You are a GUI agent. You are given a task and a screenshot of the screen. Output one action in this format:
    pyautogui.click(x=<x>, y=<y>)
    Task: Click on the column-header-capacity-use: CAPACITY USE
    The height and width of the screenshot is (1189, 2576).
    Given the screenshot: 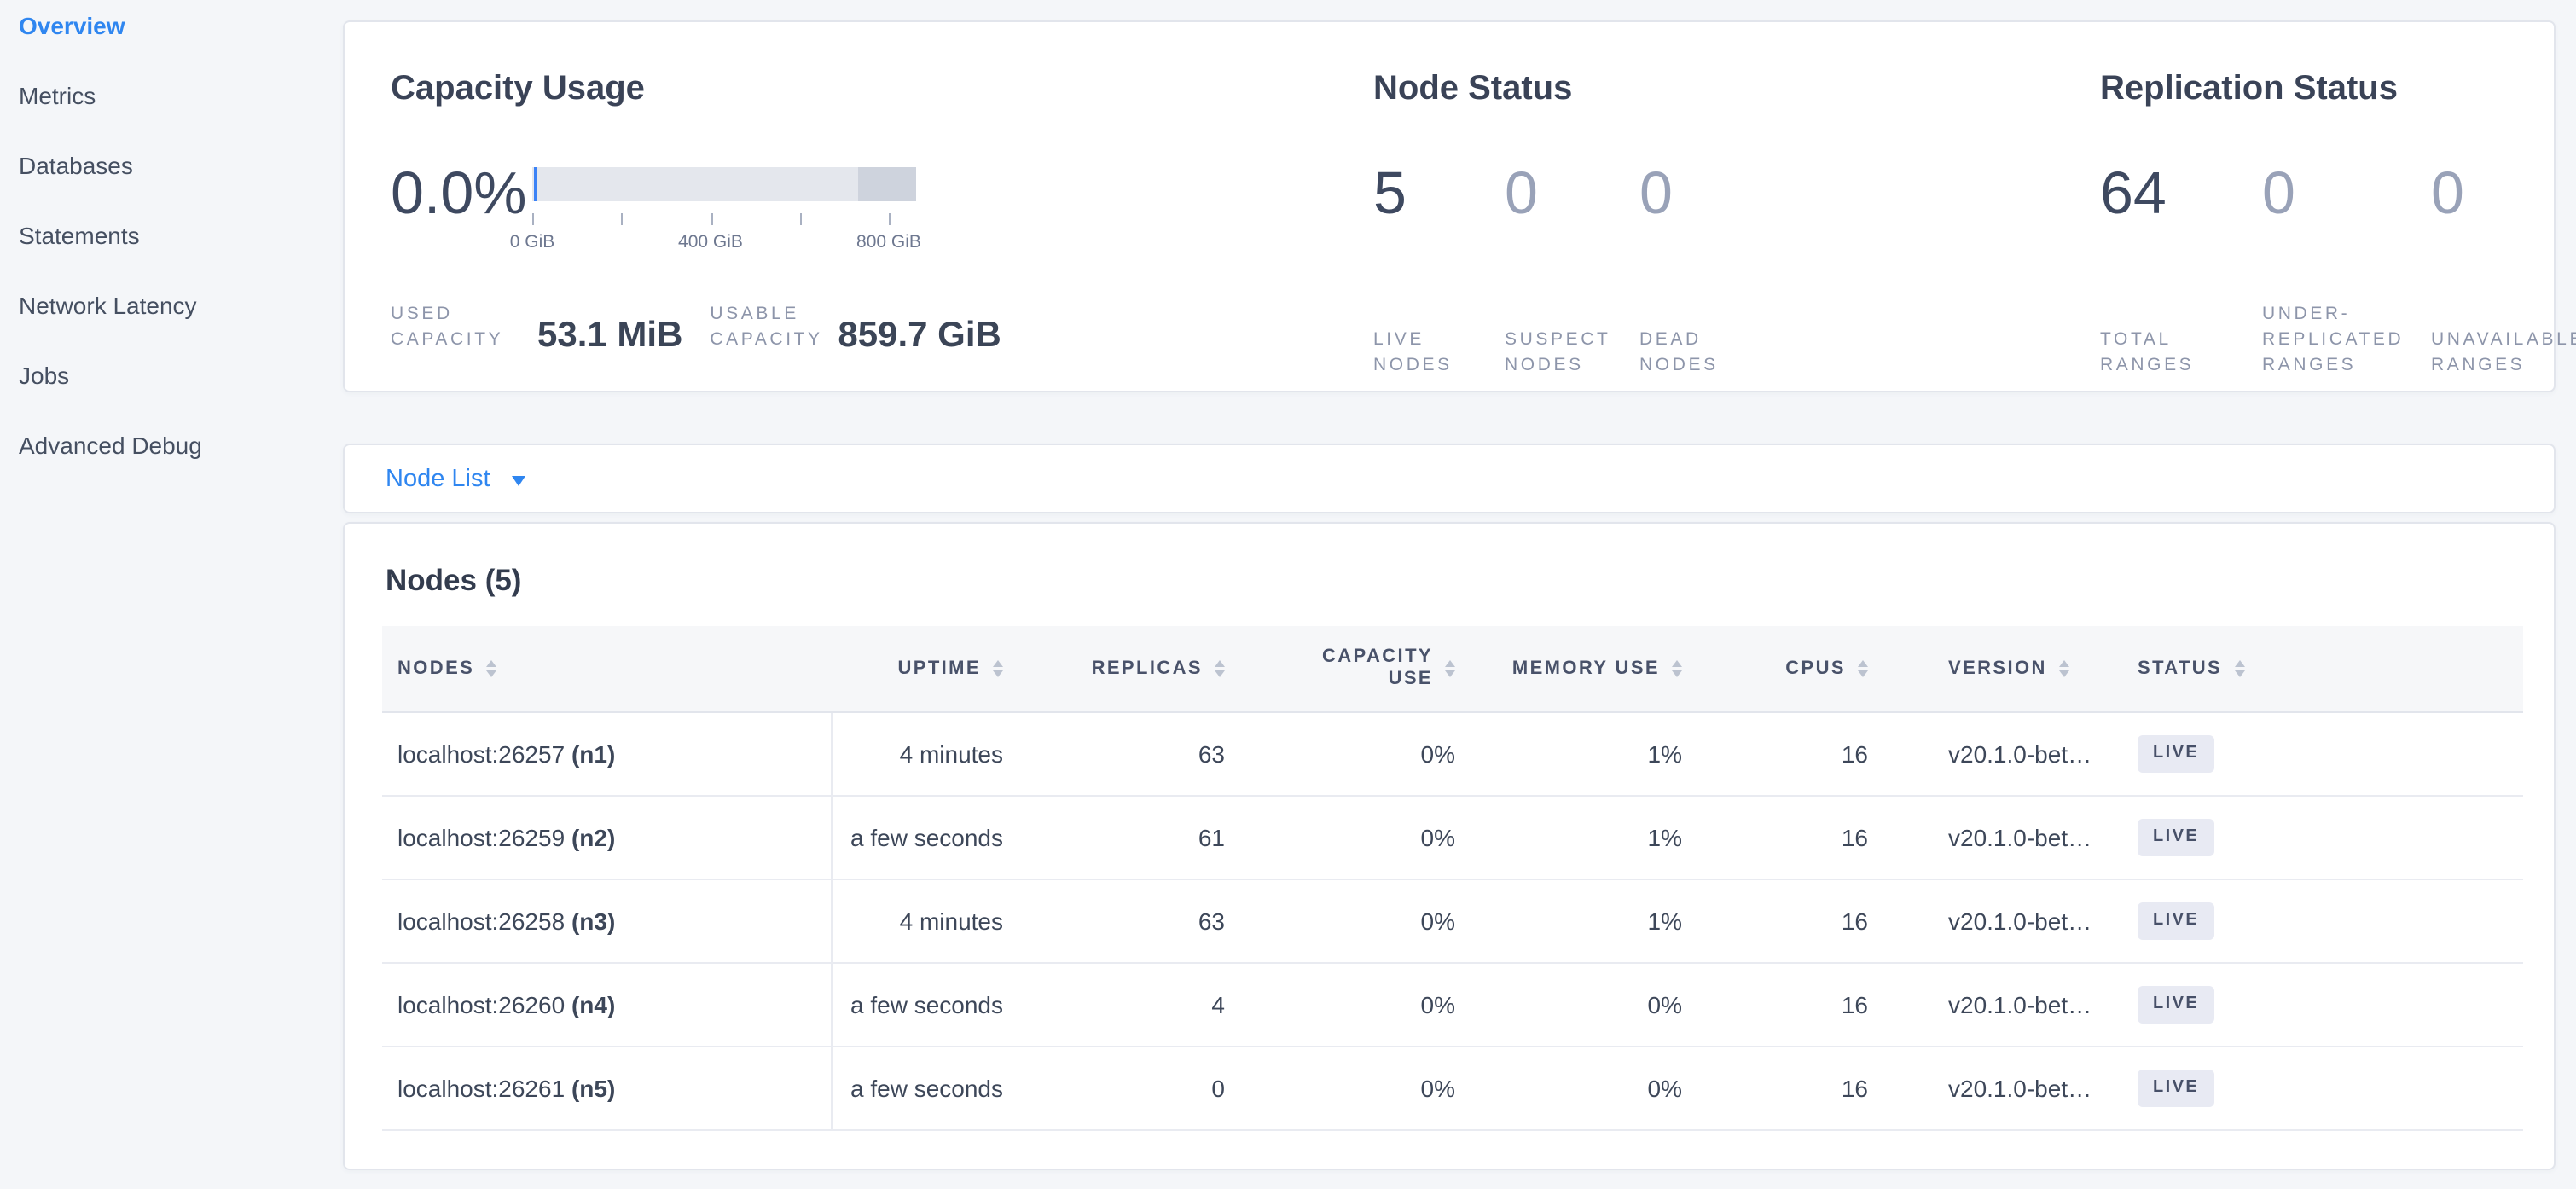 What is the action you would take?
    pyautogui.click(x=1354, y=669)
    